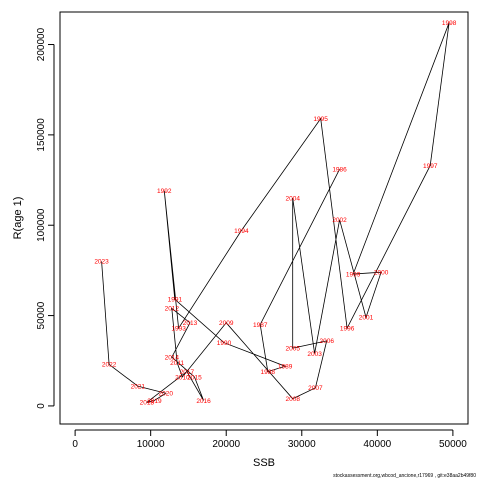 Image resolution: width=480 pixels, height=480 pixels. I want to click on point-label: 2000, so click(381, 273).